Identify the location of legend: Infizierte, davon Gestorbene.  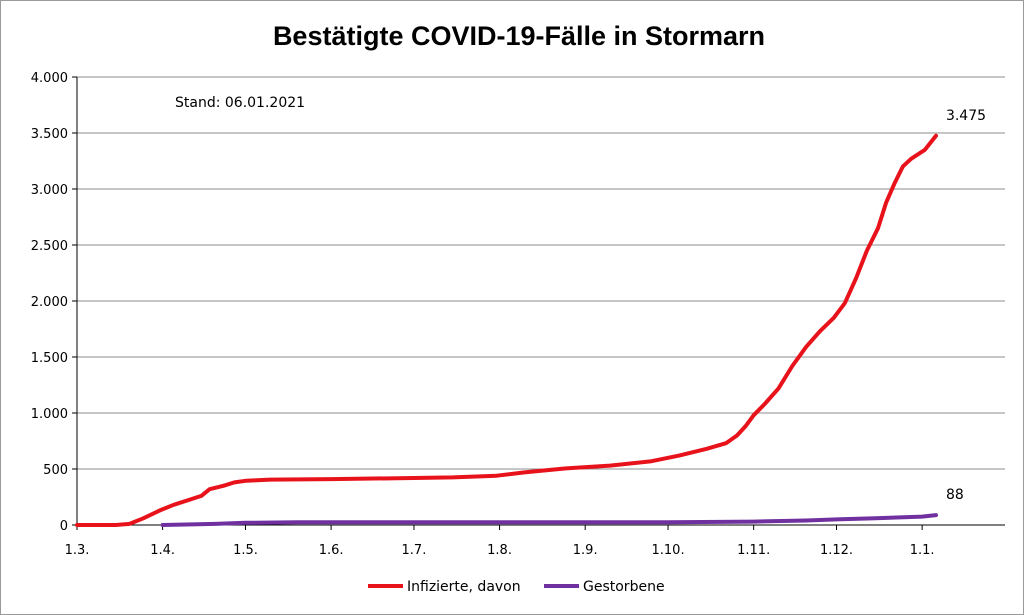
(516, 587).